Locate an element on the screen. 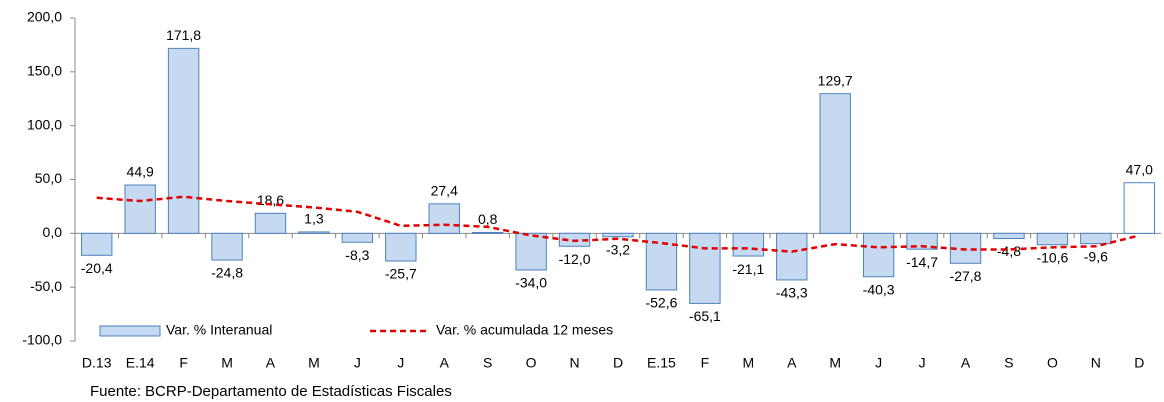 Image resolution: width=1164 pixels, height=402 pixels. data-label: -9,6 is located at coordinates (1096, 256).